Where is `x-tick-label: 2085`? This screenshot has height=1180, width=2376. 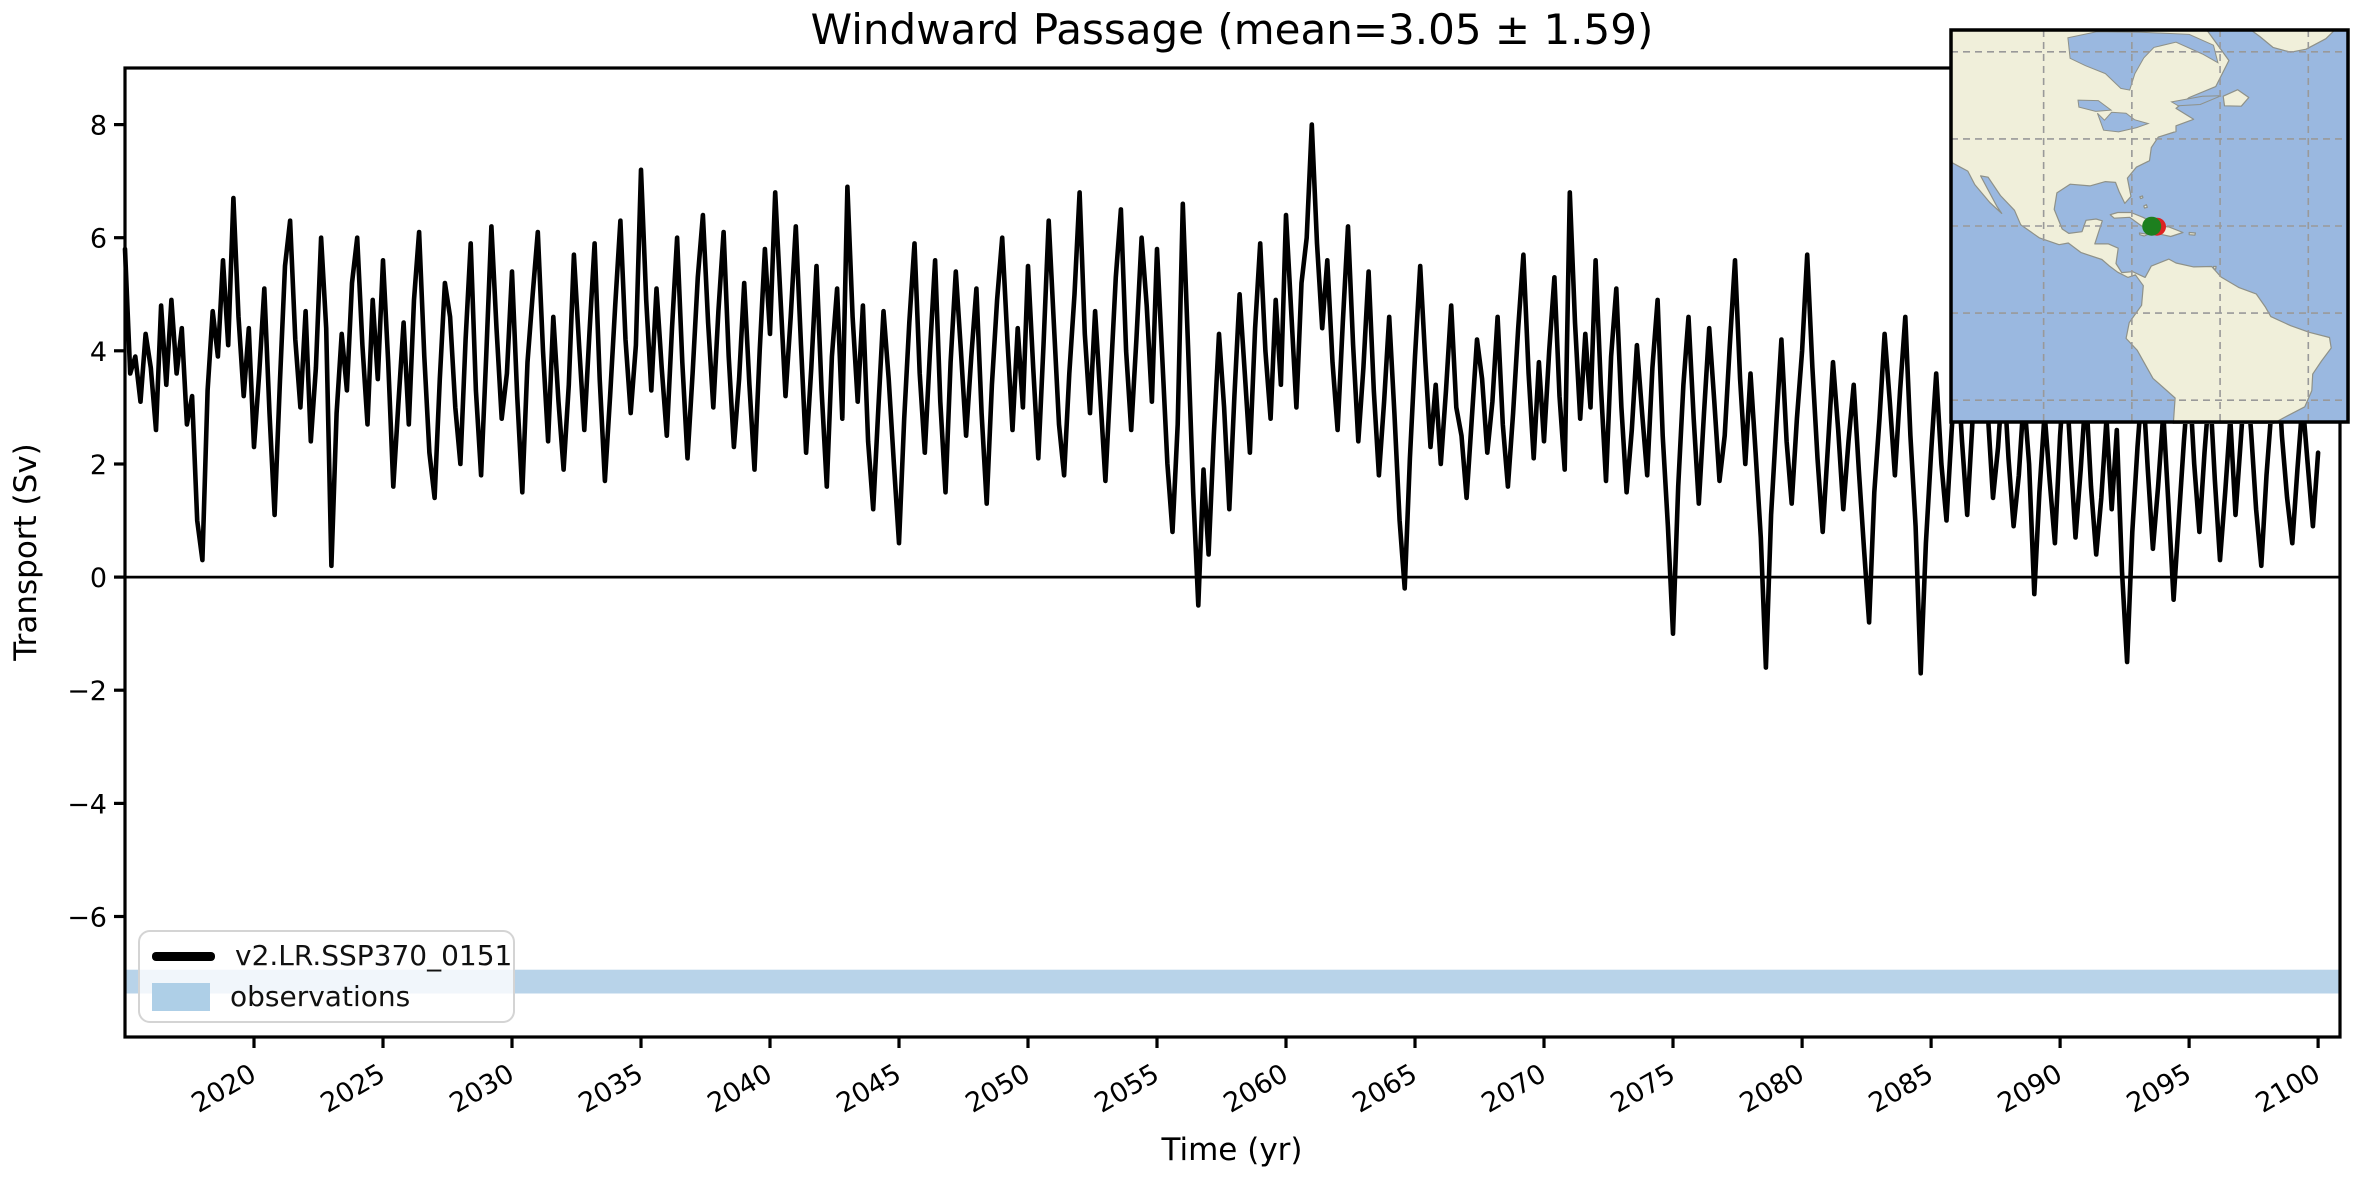 x-tick-label: 2085 is located at coordinates (1901, 1088).